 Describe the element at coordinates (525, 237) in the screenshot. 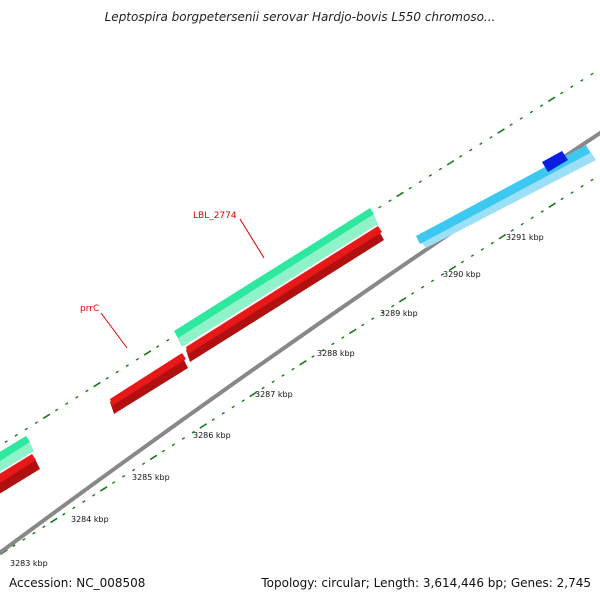

I see `scale-label-3291: 3291 kbp` at that location.